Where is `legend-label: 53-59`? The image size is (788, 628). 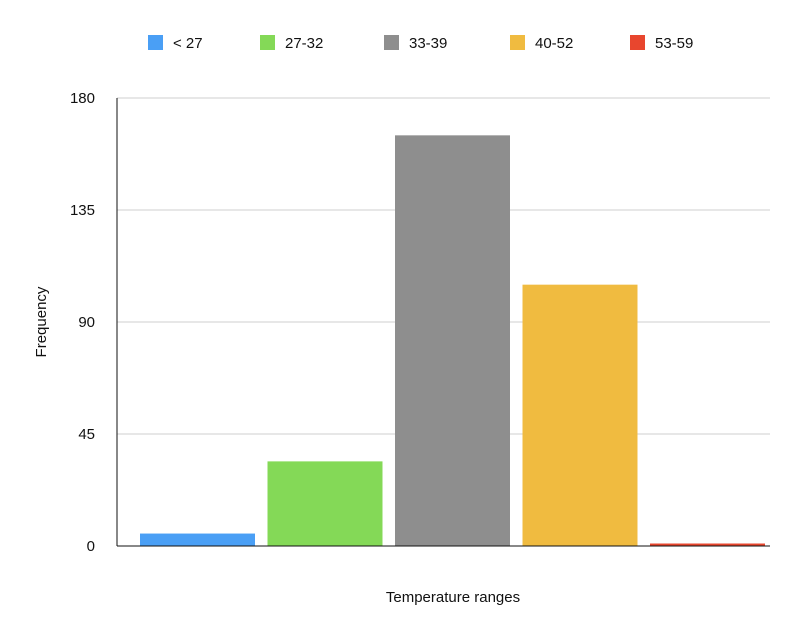
legend-label: 53-59 is located at coordinates (674, 43).